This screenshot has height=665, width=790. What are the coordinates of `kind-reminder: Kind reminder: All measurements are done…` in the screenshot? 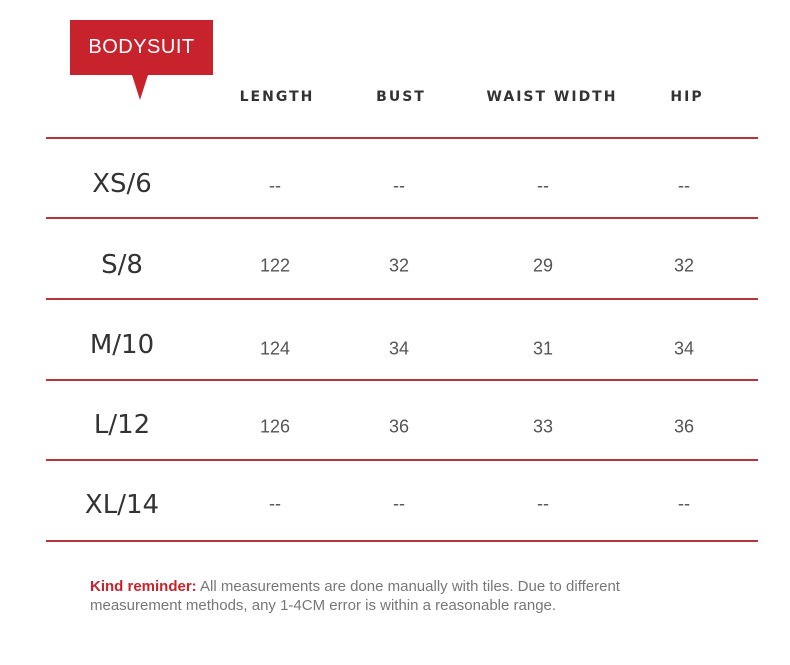 It's located at (415, 596).